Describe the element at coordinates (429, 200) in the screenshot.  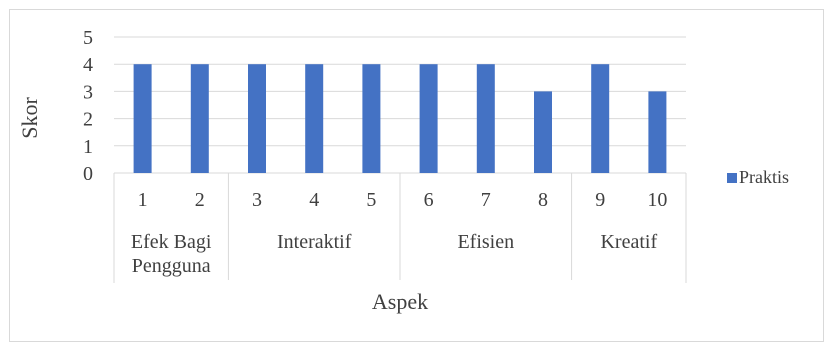
I see `x-tick-label: 6` at that location.